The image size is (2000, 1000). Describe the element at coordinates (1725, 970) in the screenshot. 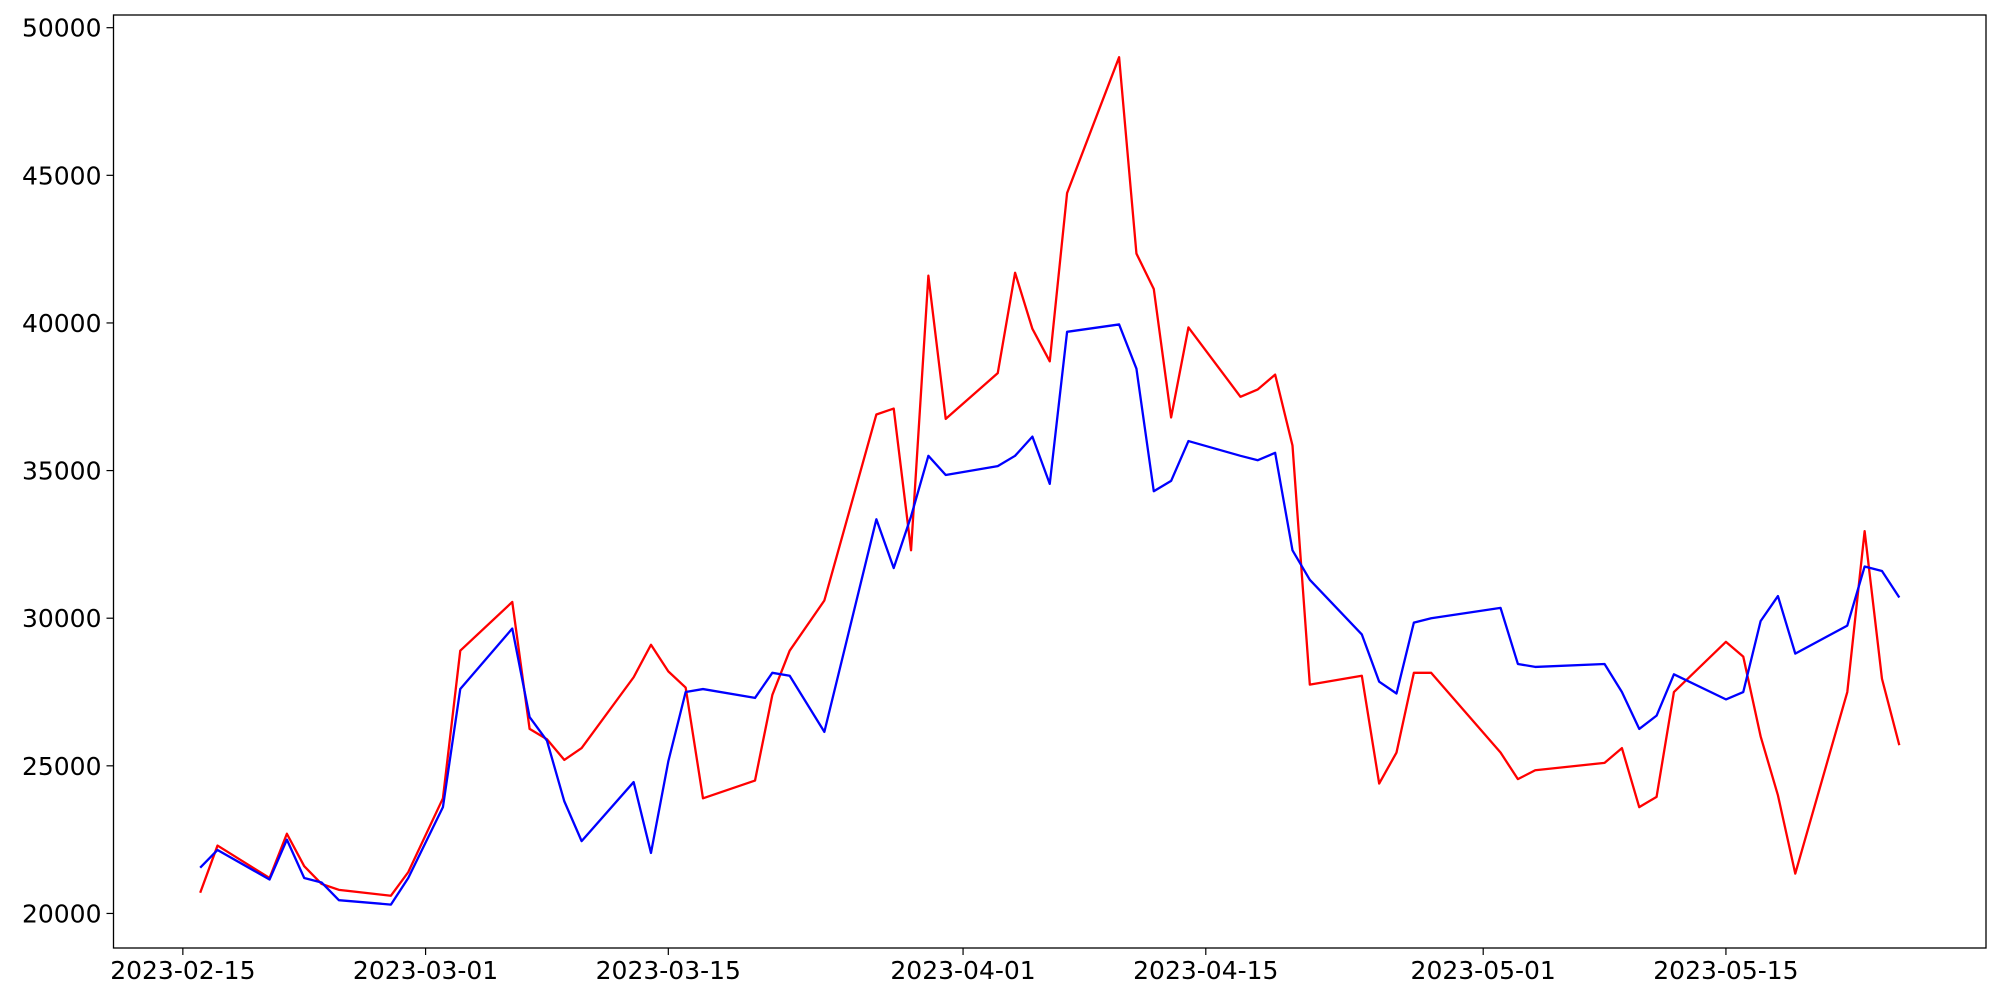

I see `x-tick-label: 2023-05-15` at that location.